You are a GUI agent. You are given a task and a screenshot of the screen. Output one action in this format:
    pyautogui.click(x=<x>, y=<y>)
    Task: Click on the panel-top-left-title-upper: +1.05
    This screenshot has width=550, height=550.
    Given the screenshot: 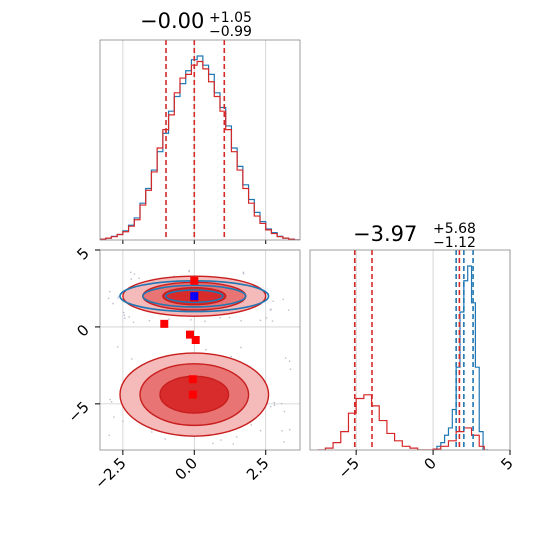 What is the action you would take?
    pyautogui.click(x=230, y=18)
    